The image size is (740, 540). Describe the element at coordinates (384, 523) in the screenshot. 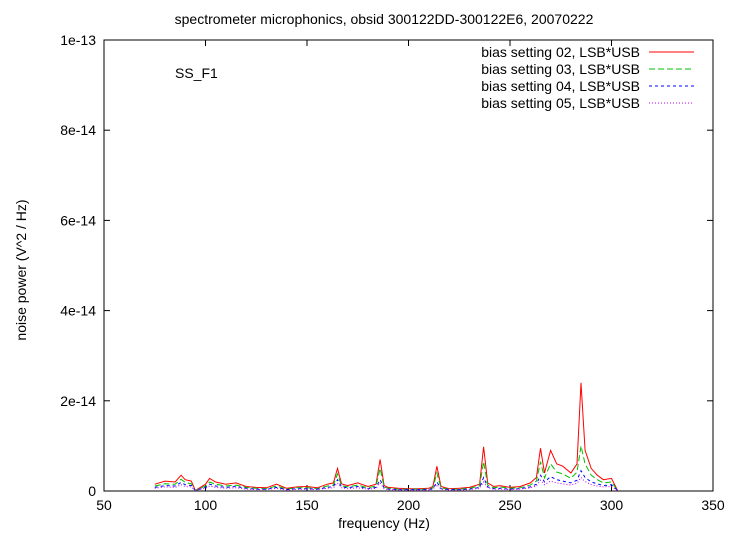

I see `x-axis-label: frequency (Hz)` at that location.